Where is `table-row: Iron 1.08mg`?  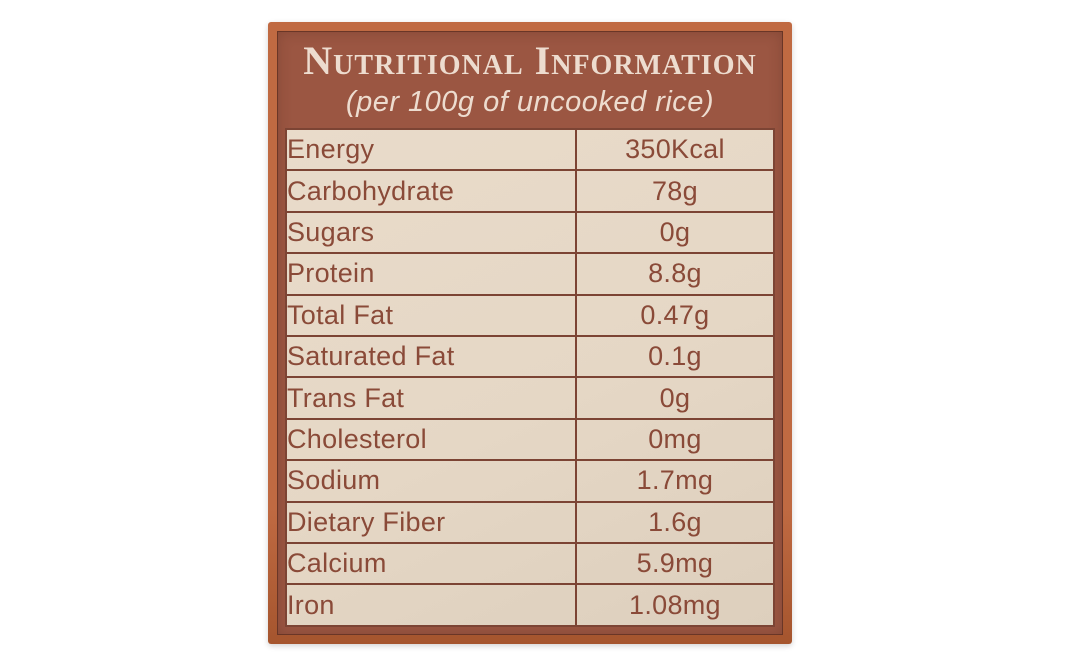 table-row: Iron 1.08mg is located at coordinates (530, 605).